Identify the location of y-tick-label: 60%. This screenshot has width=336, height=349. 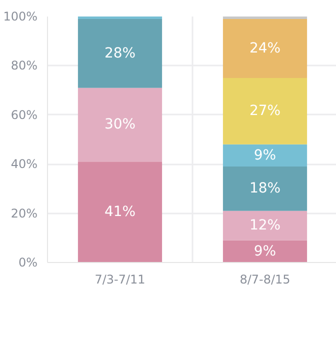
(24, 115).